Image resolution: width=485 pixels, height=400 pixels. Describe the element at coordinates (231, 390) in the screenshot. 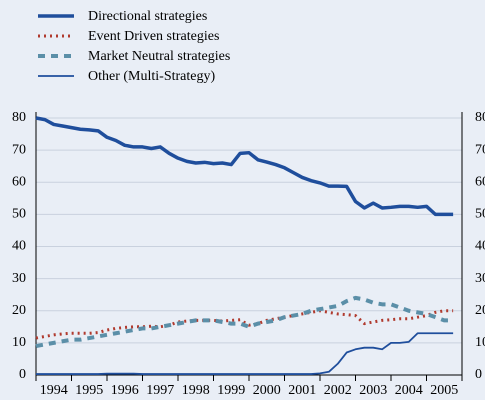

I see `x-tick-label: 1999` at that location.